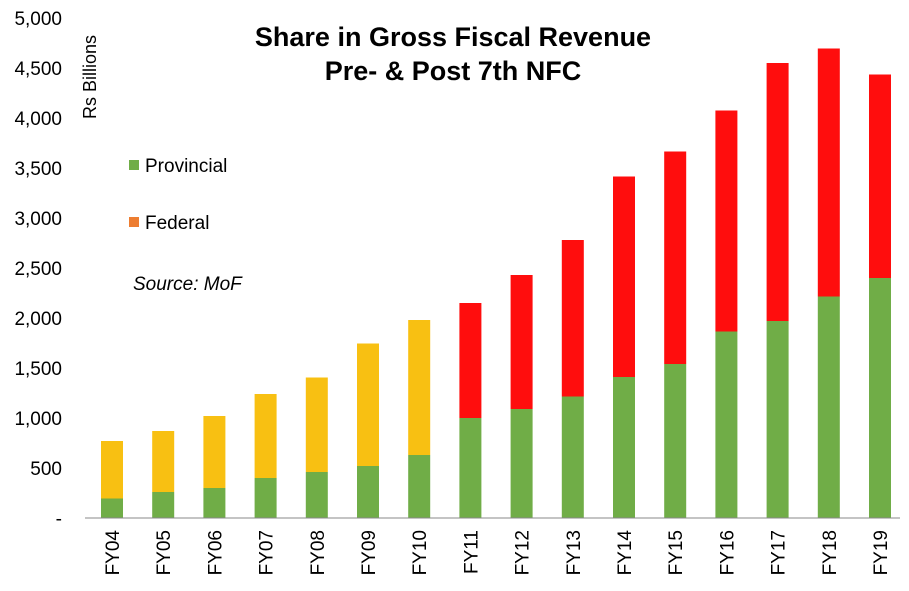 The height and width of the screenshot is (591, 909). I want to click on bar-federal-fy14, so click(624, 276).